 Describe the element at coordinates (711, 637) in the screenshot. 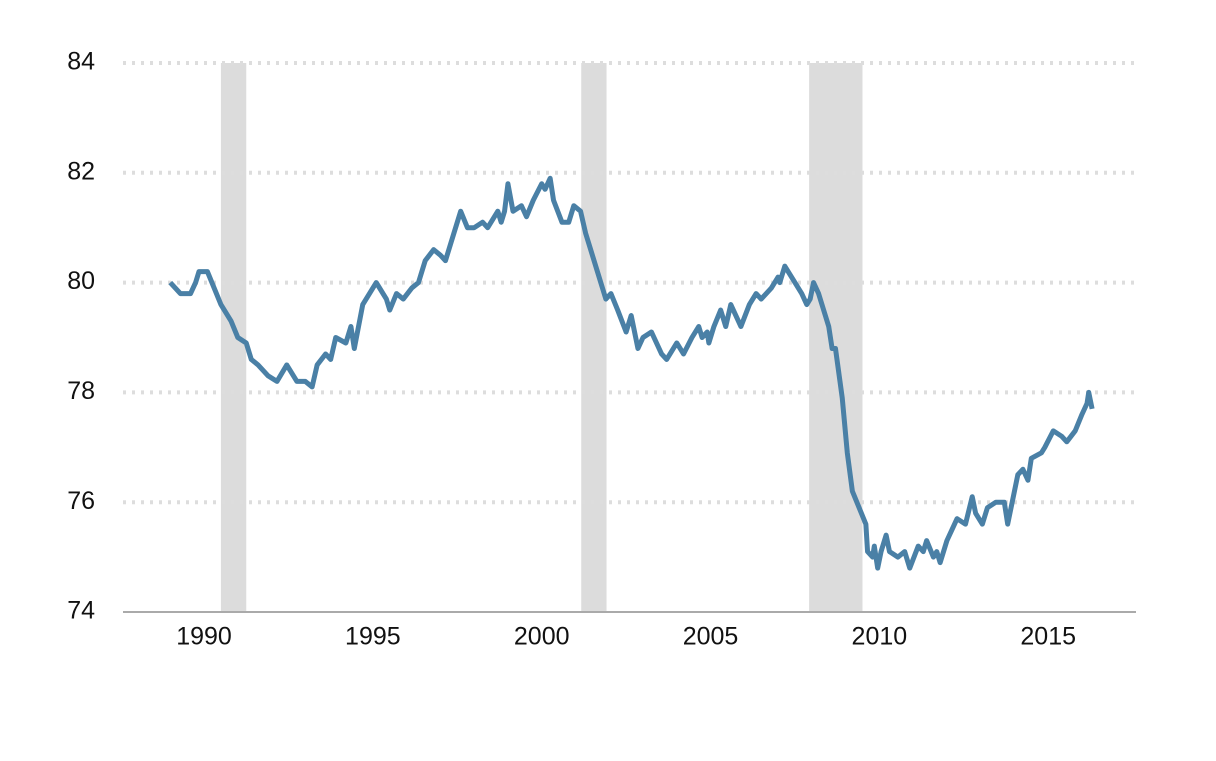

I see `x-tick-label: 2005` at that location.